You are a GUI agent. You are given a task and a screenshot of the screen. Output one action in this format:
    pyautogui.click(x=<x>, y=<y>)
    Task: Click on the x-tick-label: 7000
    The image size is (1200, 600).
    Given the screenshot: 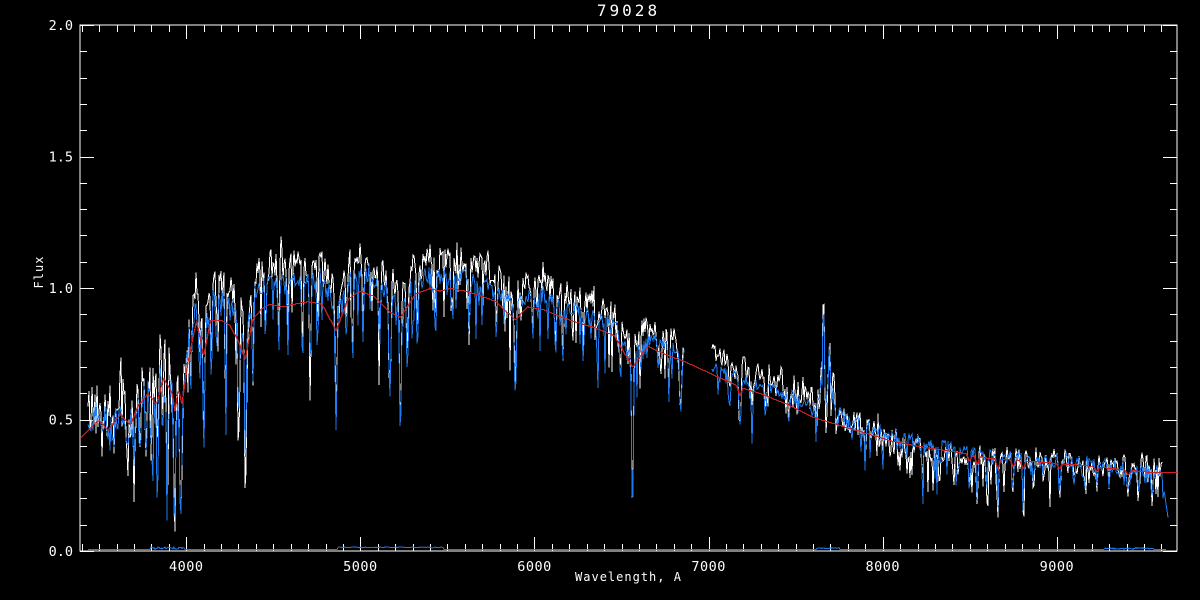 What is the action you would take?
    pyautogui.click(x=708, y=567)
    